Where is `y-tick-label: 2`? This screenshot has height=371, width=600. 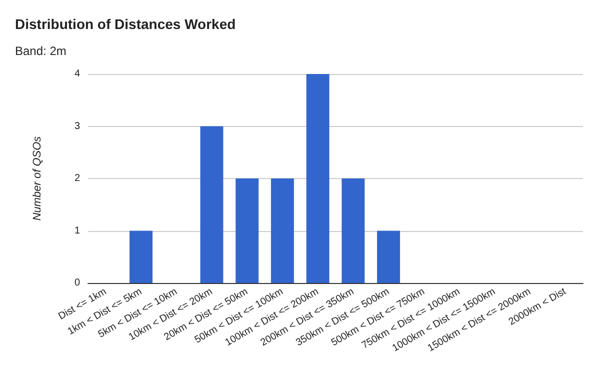 y-tick-label: 2 is located at coordinates (77, 178).